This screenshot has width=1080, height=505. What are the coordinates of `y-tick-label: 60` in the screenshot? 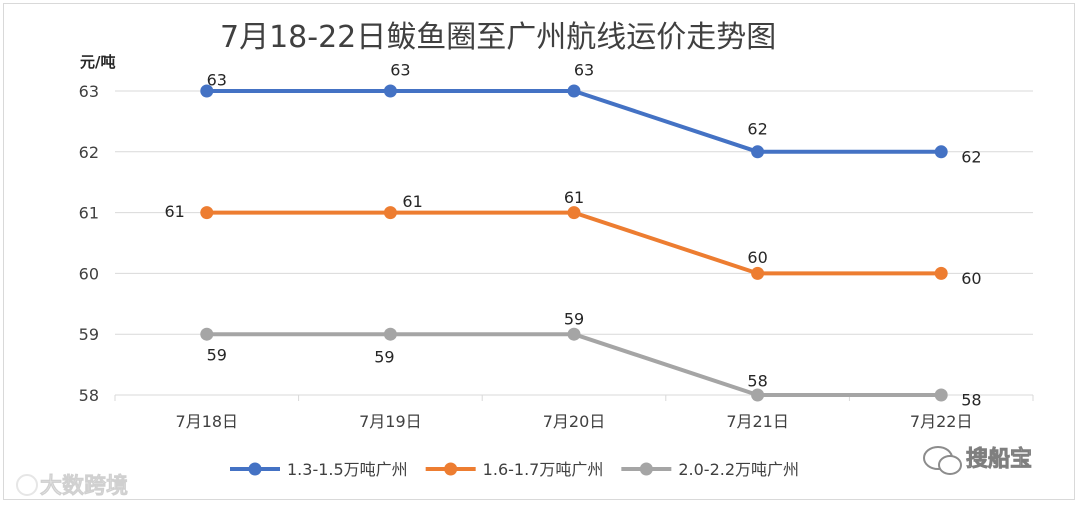 It's located at (89, 273).